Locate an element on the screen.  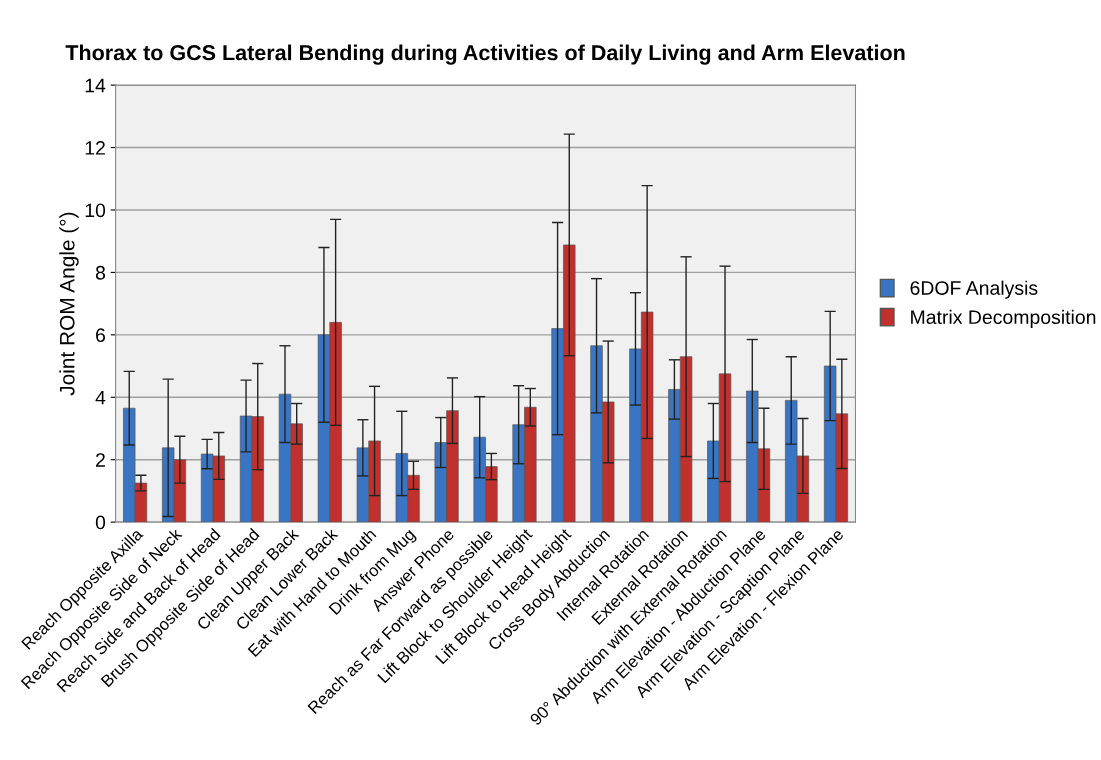
legend-label: Matrix Decomposition is located at coordinates (1003, 318).